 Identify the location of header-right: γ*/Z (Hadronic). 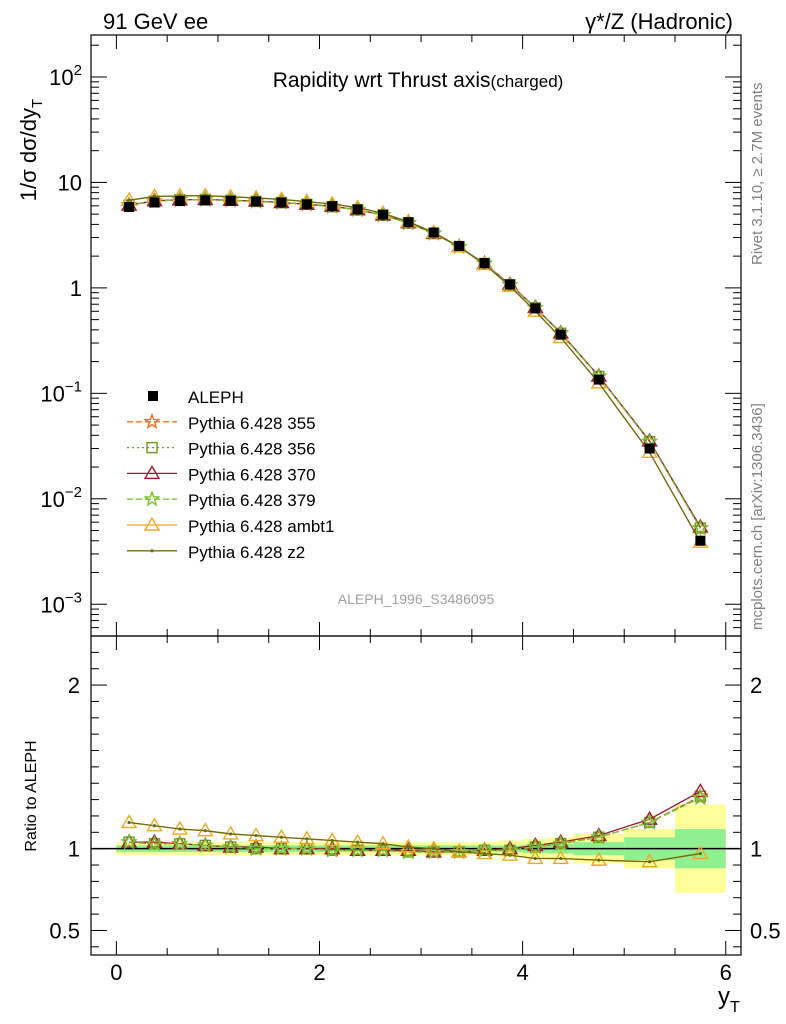
(659, 21).